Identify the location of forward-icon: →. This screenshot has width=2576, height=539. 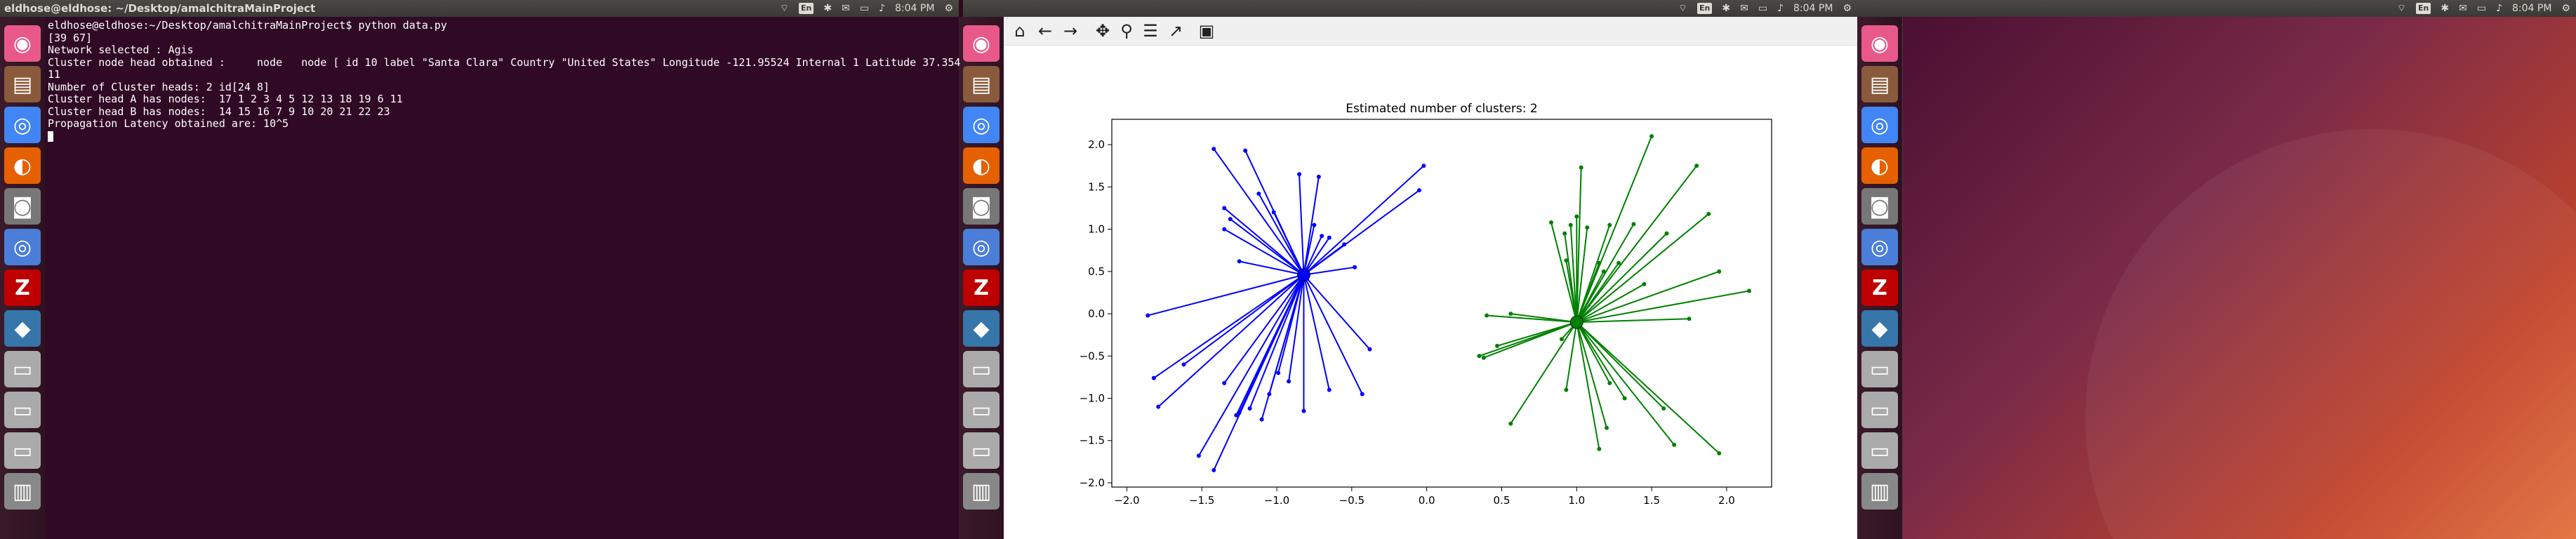
(1071, 31).